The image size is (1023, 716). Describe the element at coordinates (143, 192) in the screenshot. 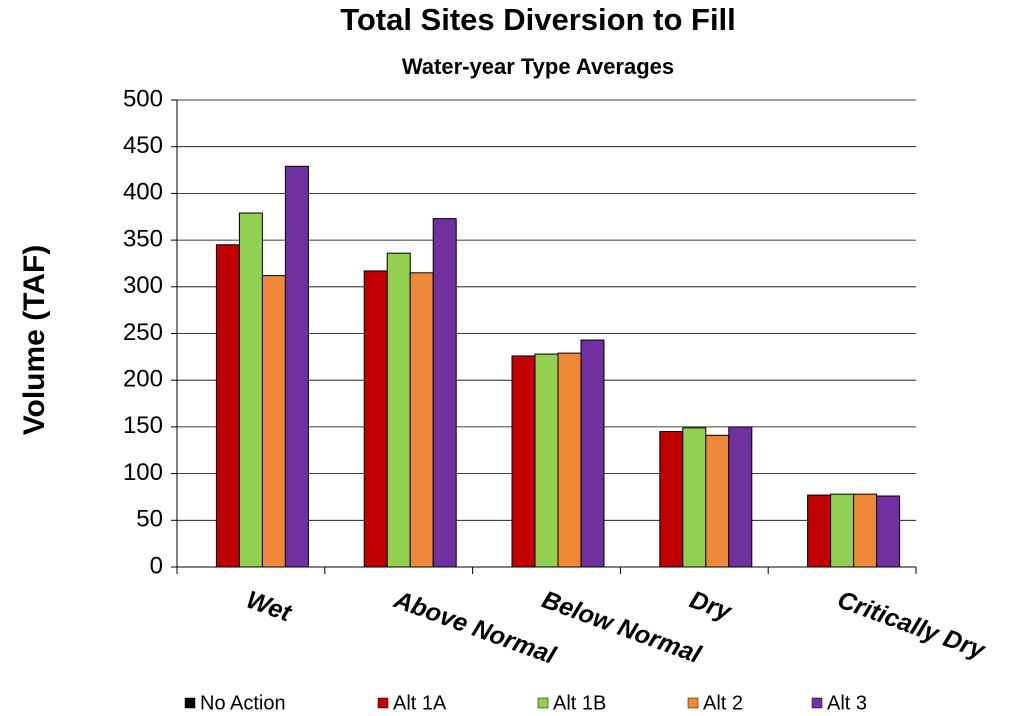

I see `y-tick-label: 400` at that location.